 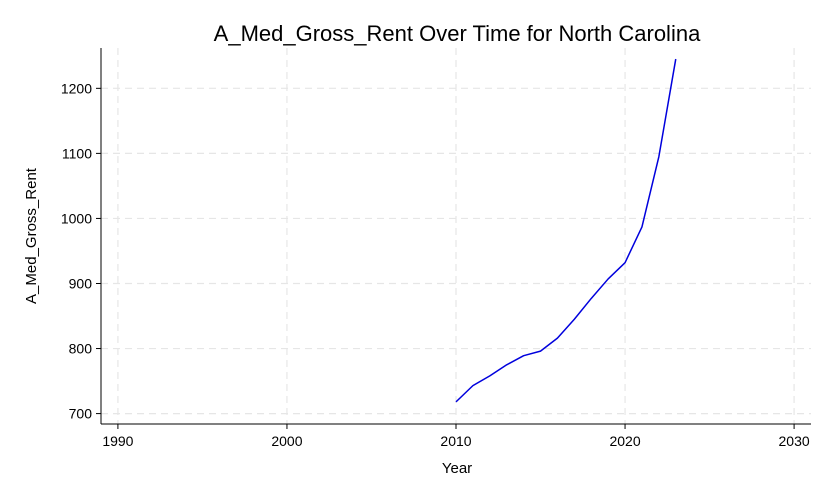 What do you see at coordinates (81, 283) in the screenshot?
I see `y-tick-label: 900` at bounding box center [81, 283].